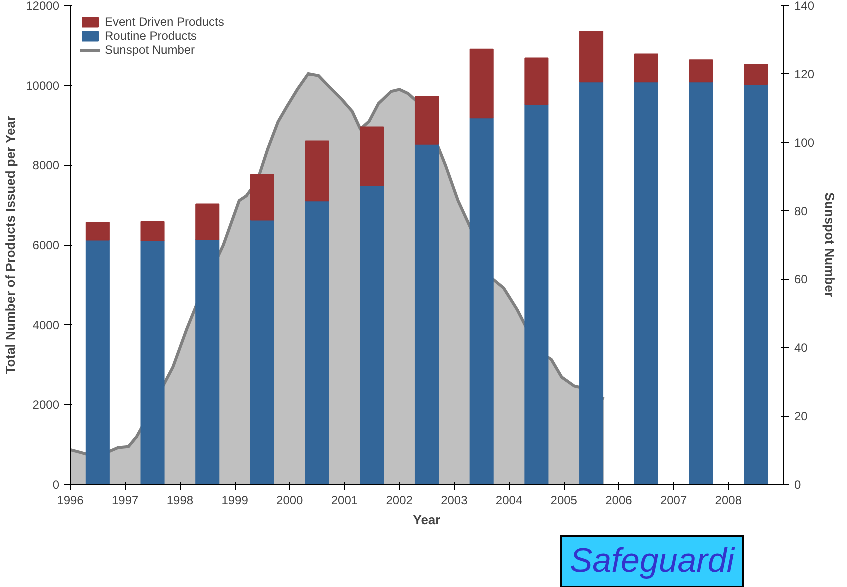 The height and width of the screenshot is (587, 847). I want to click on x-tick-label: 2008, so click(728, 501).